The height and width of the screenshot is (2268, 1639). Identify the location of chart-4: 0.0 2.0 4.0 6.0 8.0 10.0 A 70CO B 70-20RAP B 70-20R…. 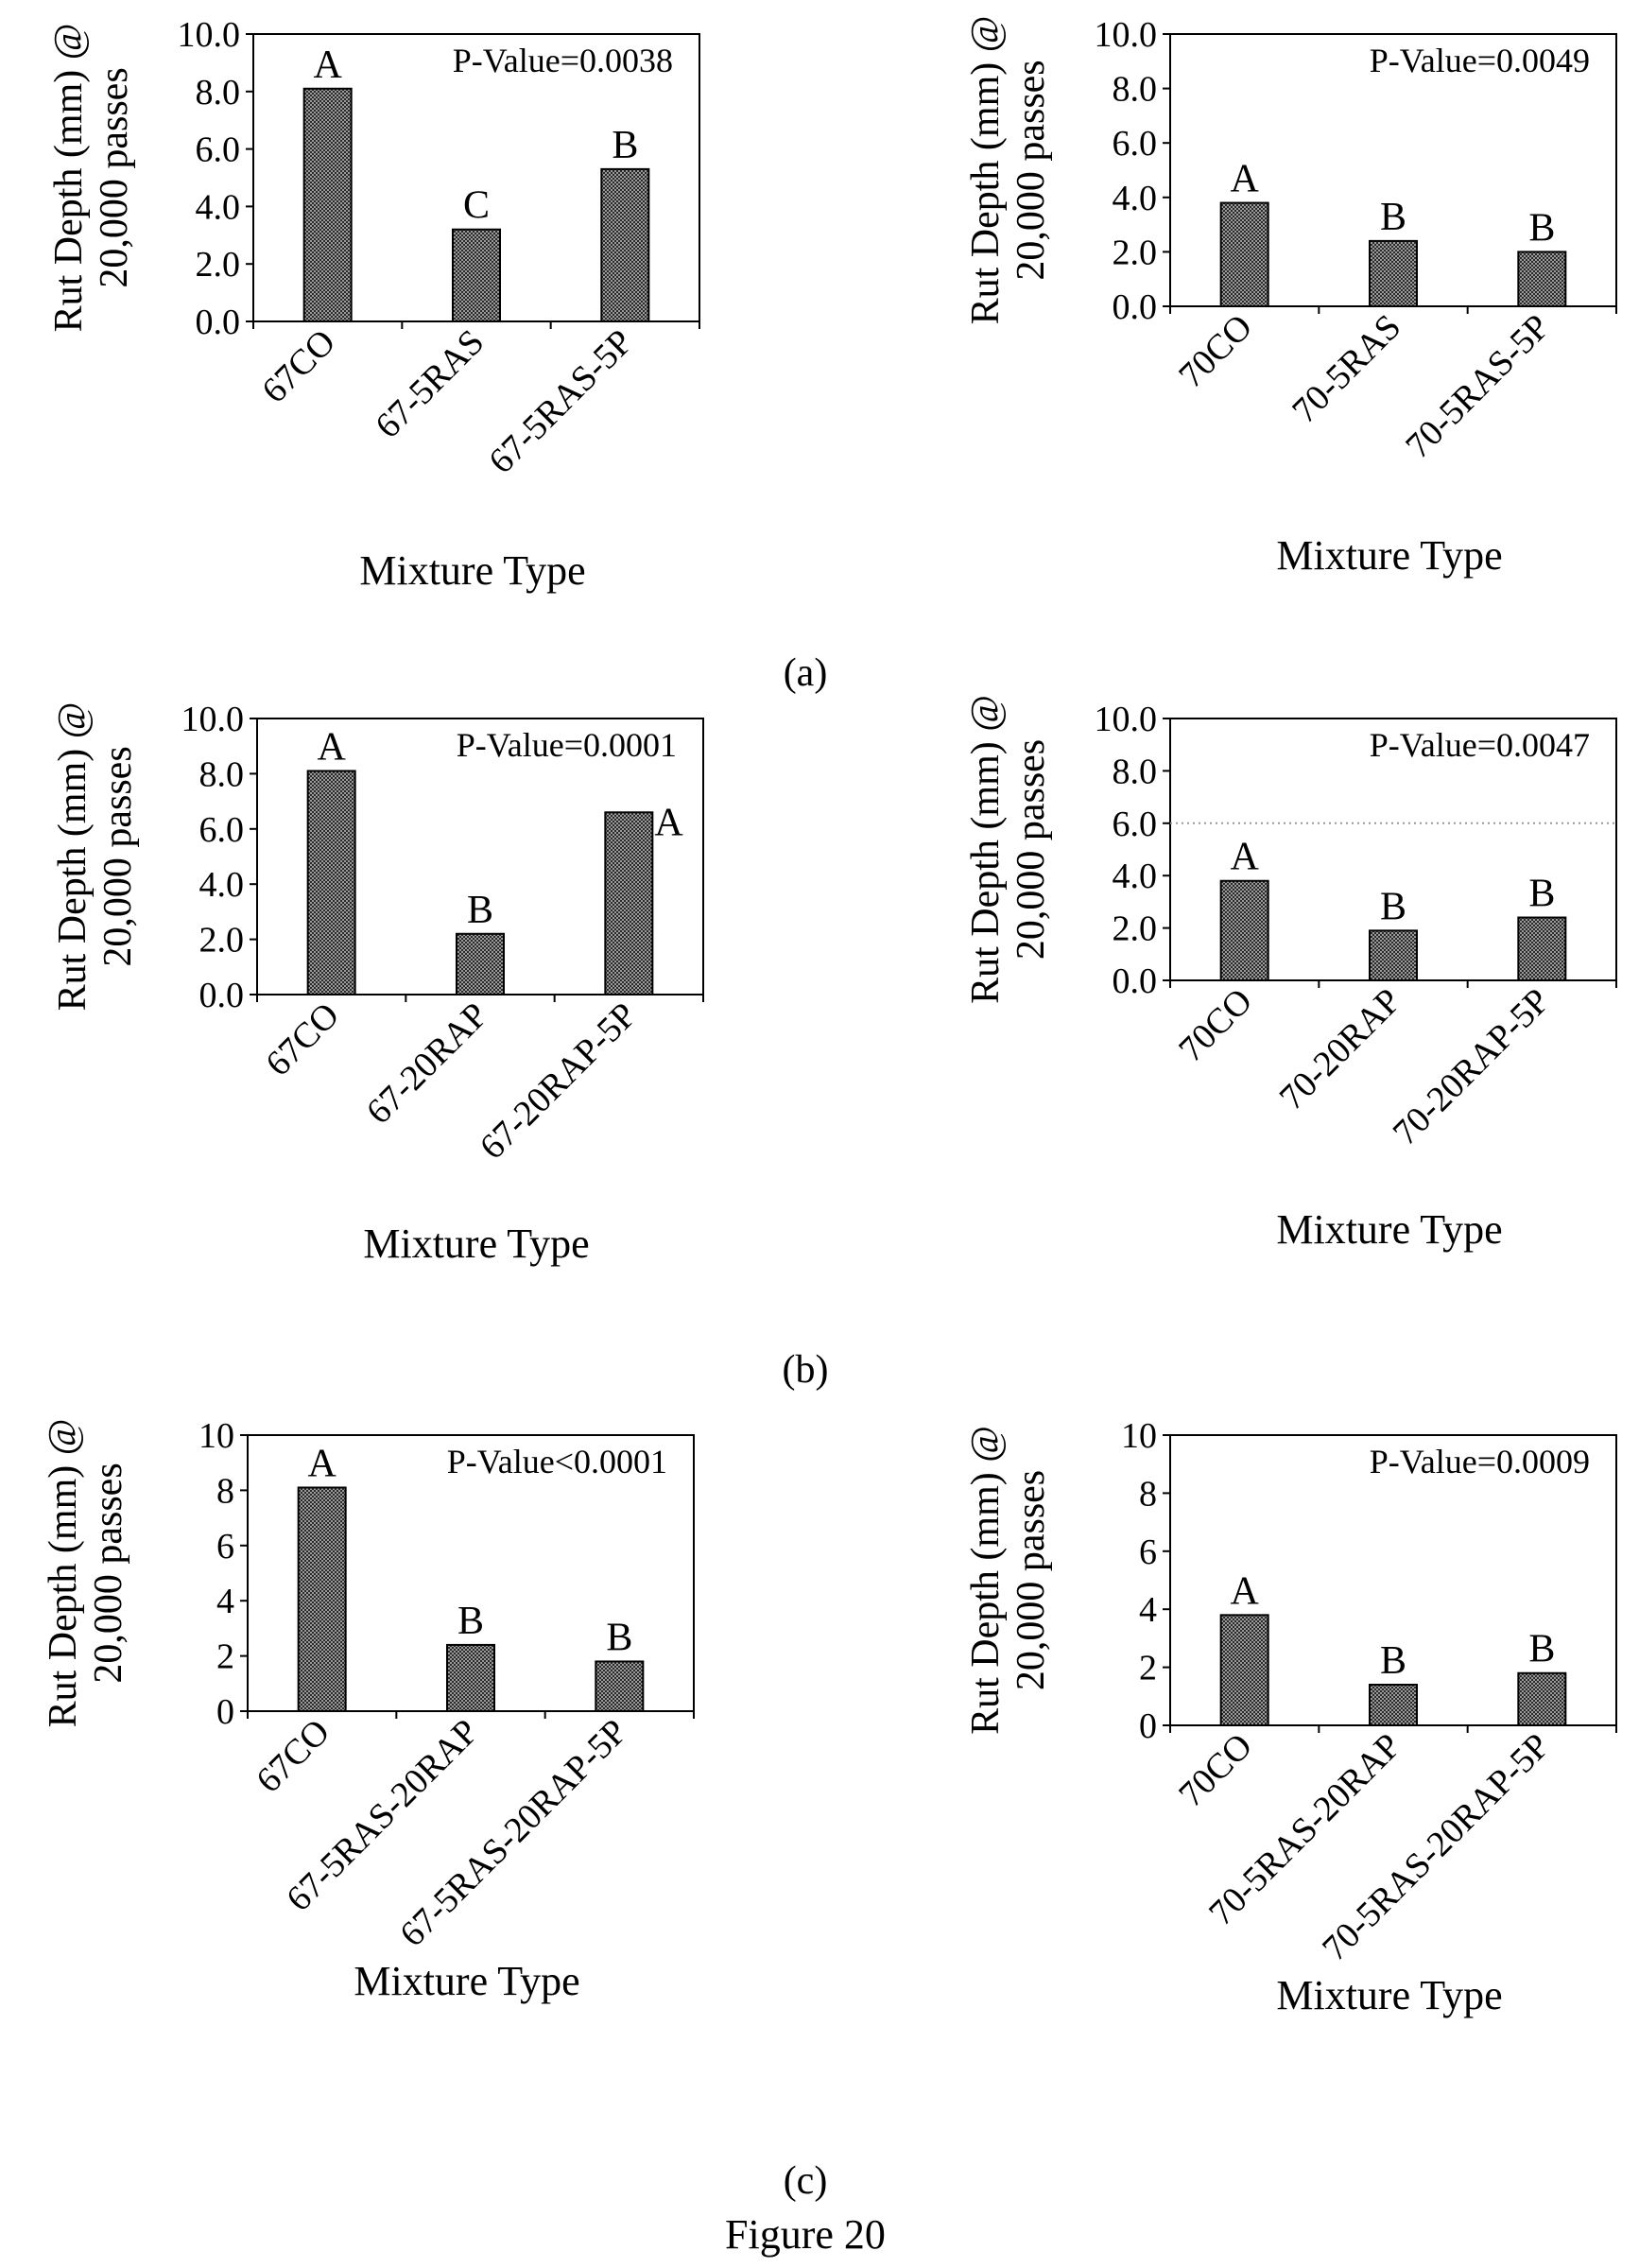
(1291, 974).